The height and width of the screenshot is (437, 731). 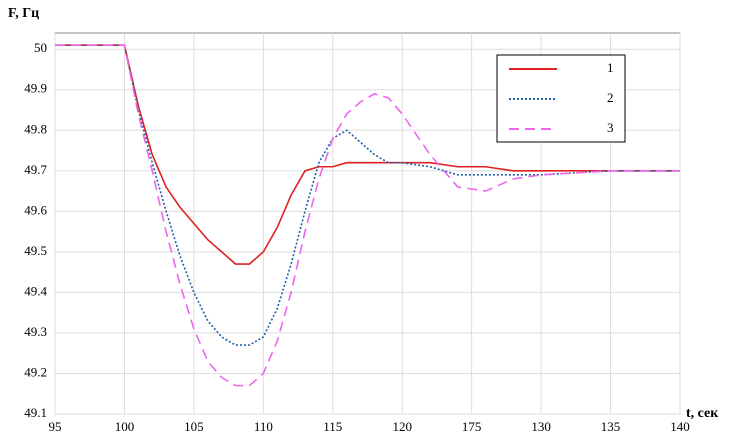 What do you see at coordinates (35, 250) in the screenshot?
I see `y-tick-label: 49.5` at bounding box center [35, 250].